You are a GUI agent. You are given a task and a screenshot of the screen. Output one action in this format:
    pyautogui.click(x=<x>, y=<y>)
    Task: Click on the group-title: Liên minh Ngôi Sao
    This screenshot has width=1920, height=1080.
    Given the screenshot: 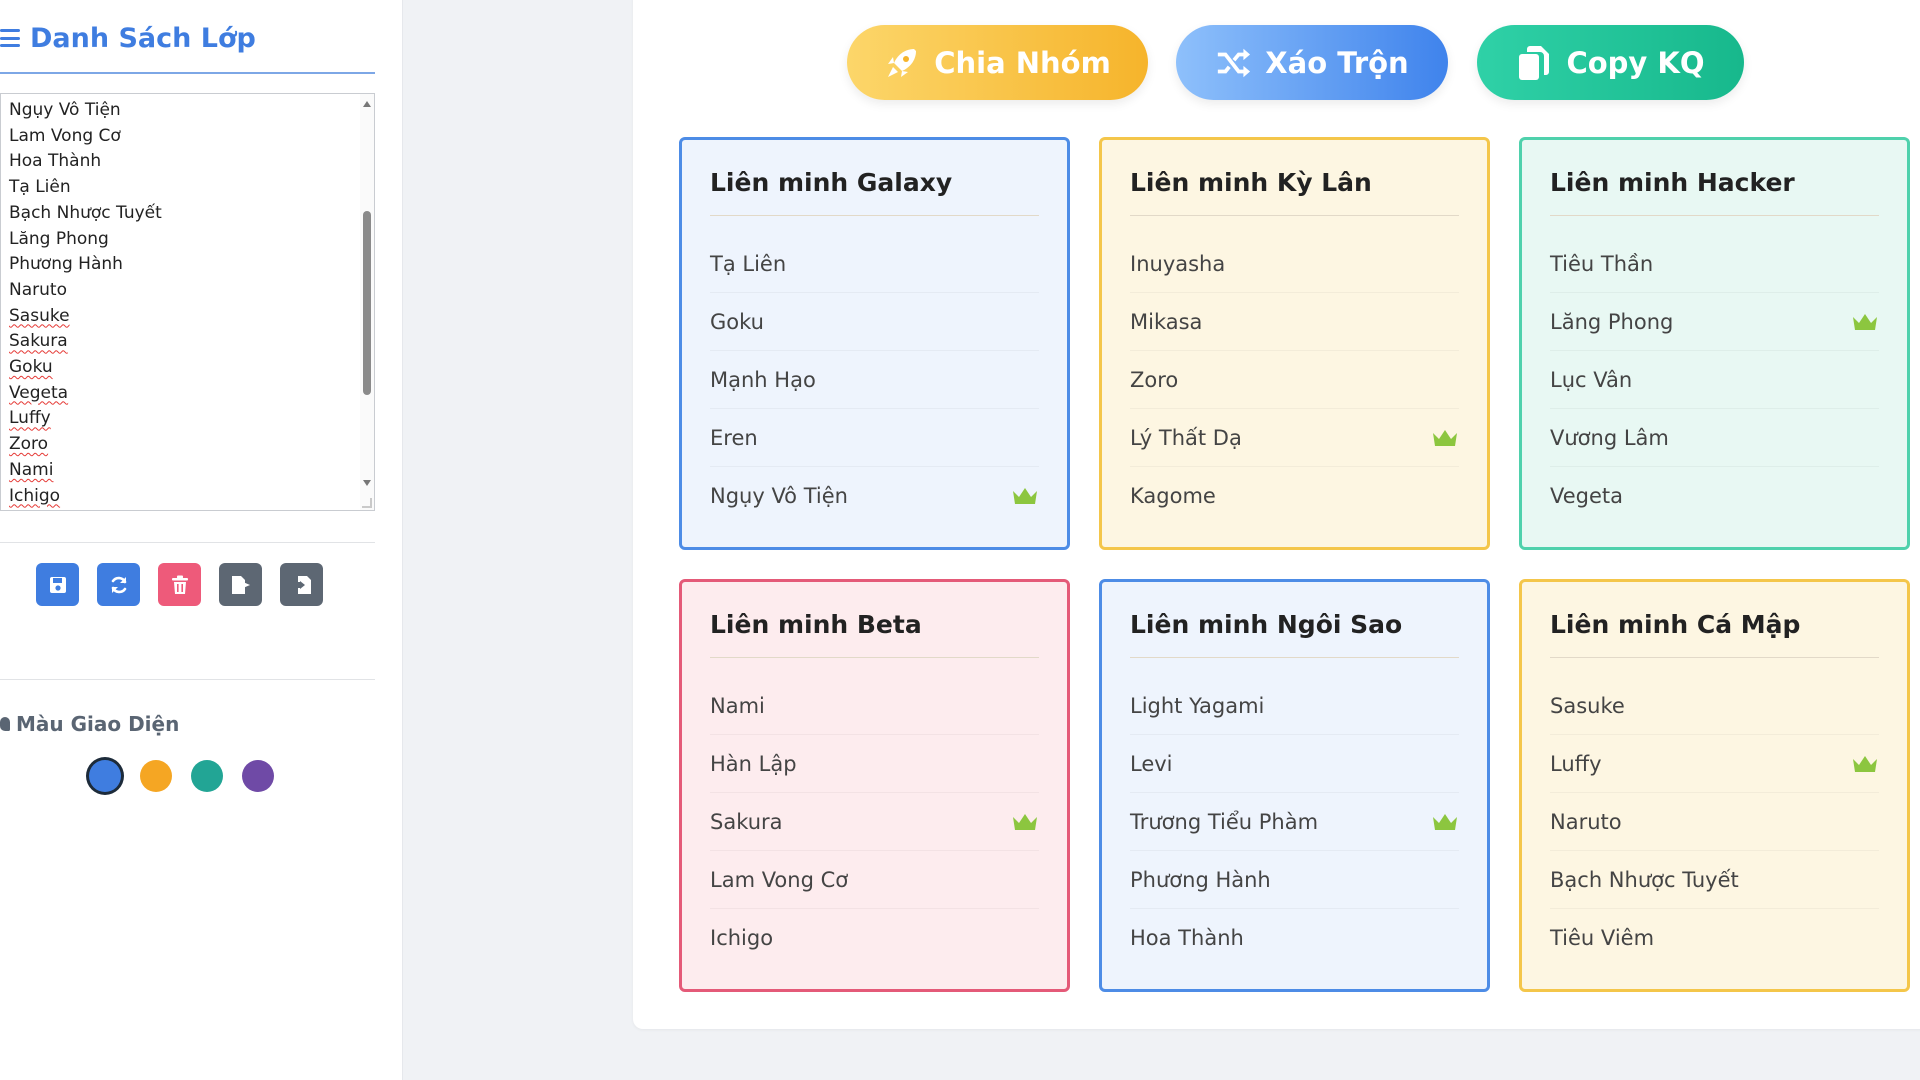 What is the action you would take?
    pyautogui.click(x=1294, y=634)
    